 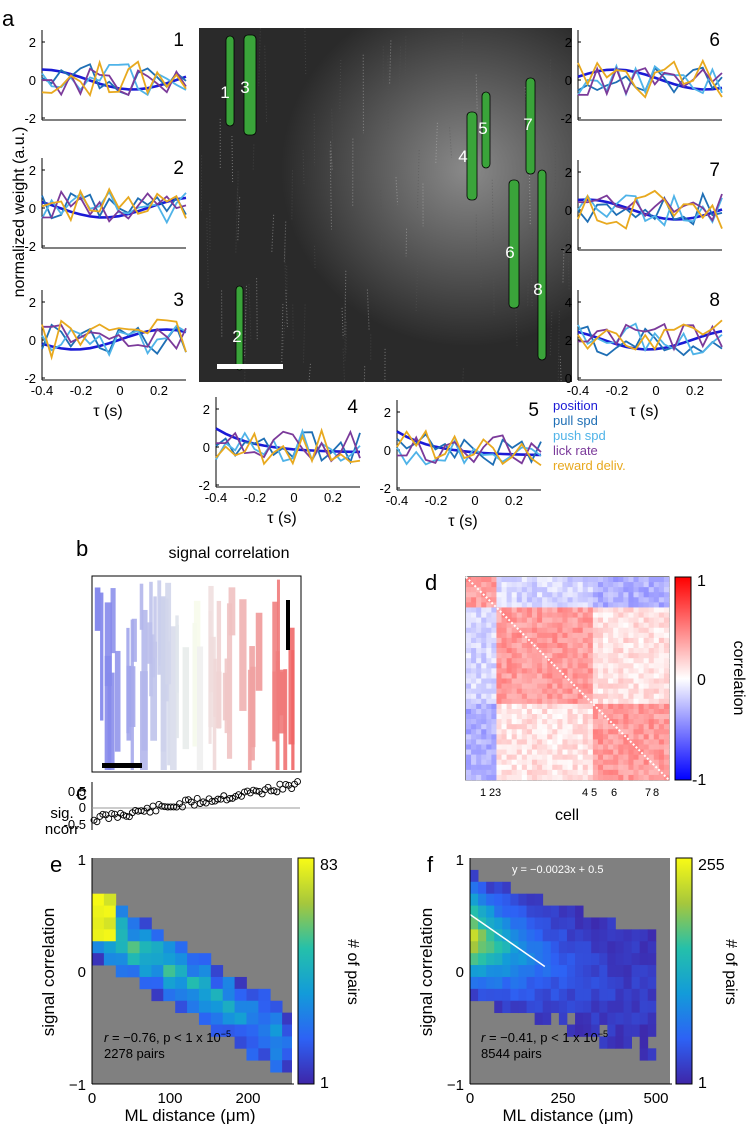 What do you see at coordinates (650, 341) in the screenshot?
I see `kernel-trace` at bounding box center [650, 341].